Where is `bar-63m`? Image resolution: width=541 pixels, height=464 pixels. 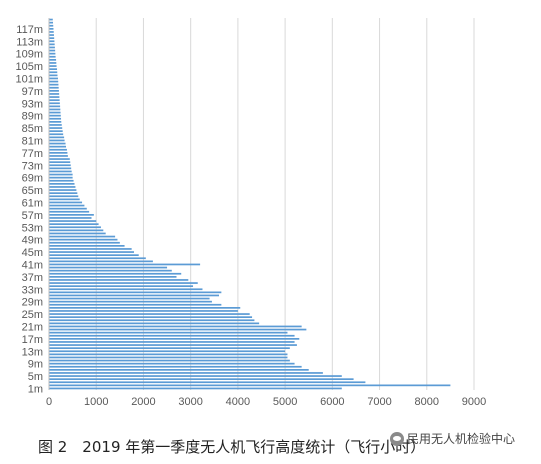
bar-63m is located at coordinates (64, 196).